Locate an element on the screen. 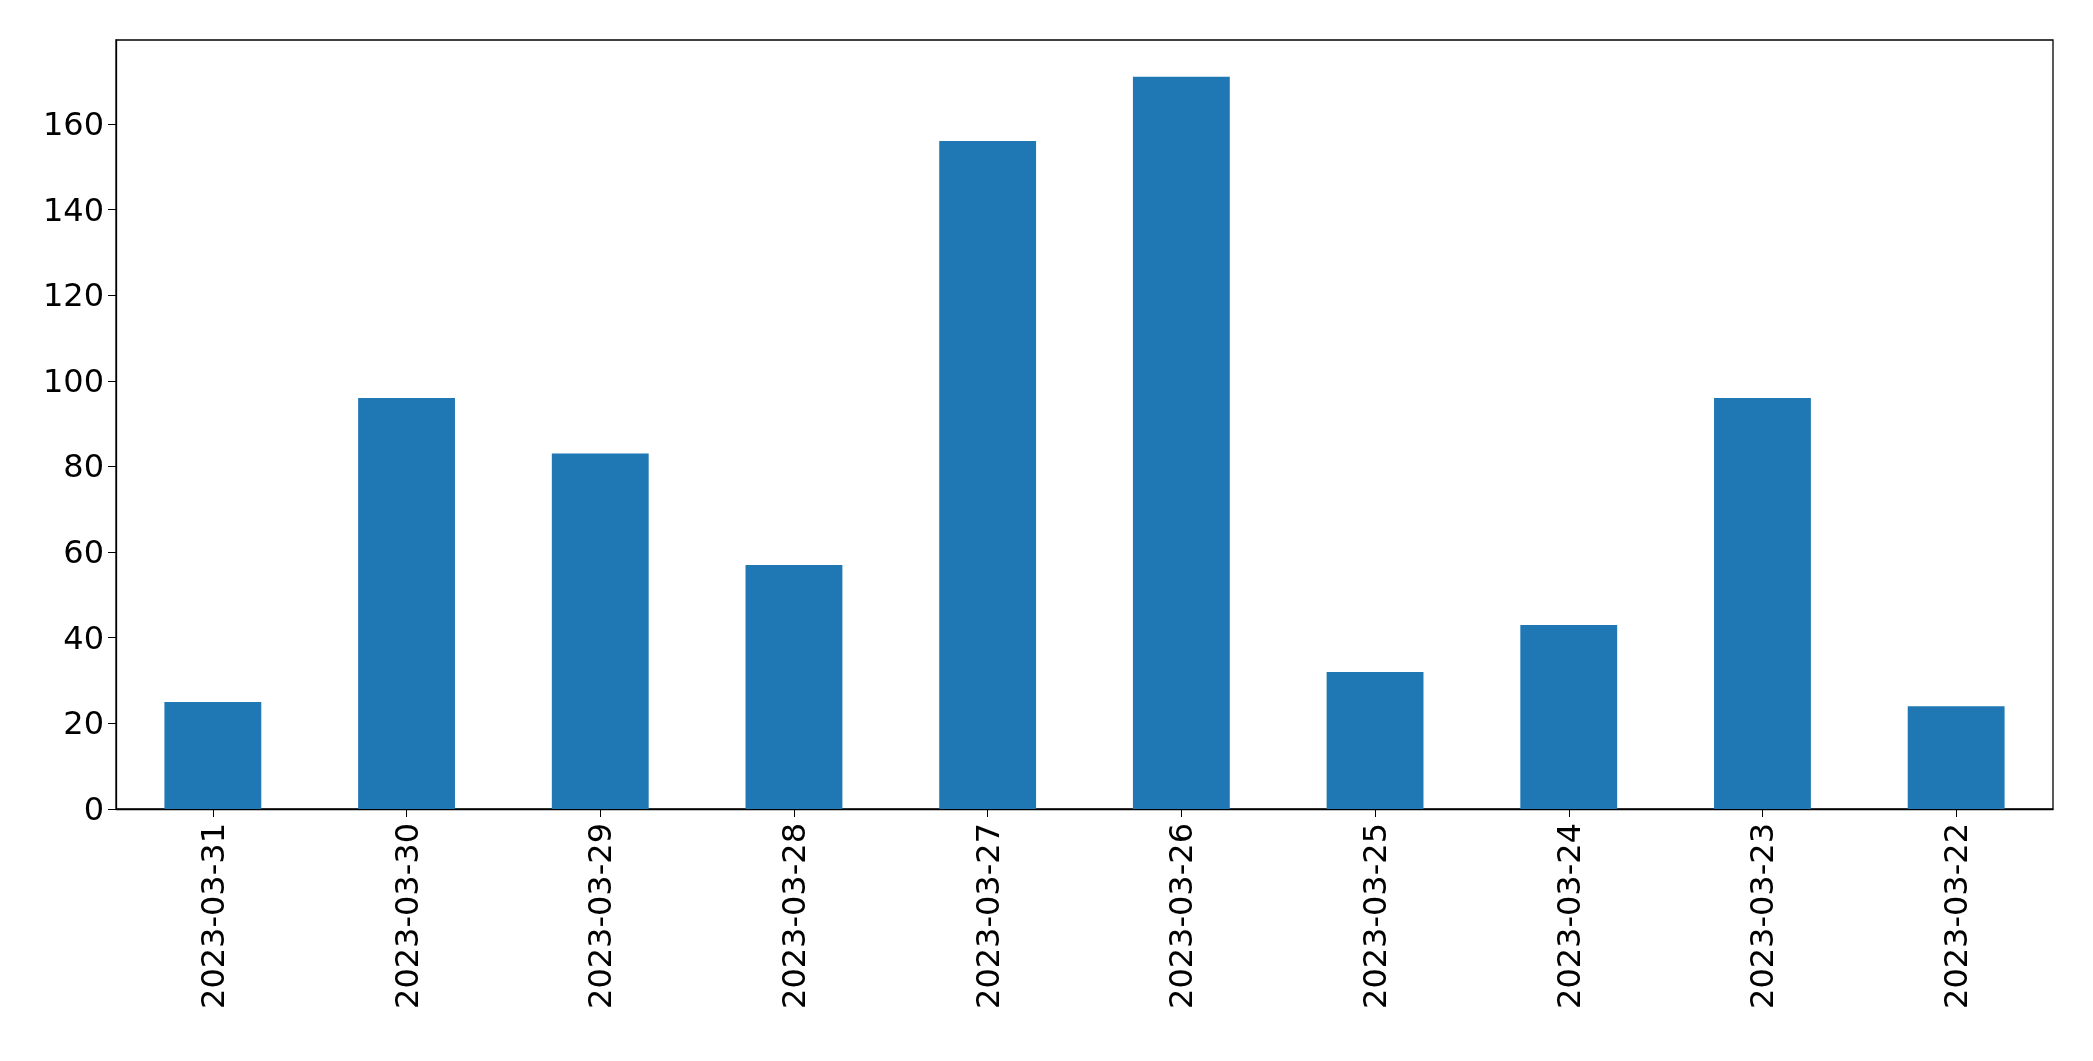 The height and width of the screenshot is (1061, 2093). x-tick-label: 2023-03-27 is located at coordinates (987, 916).